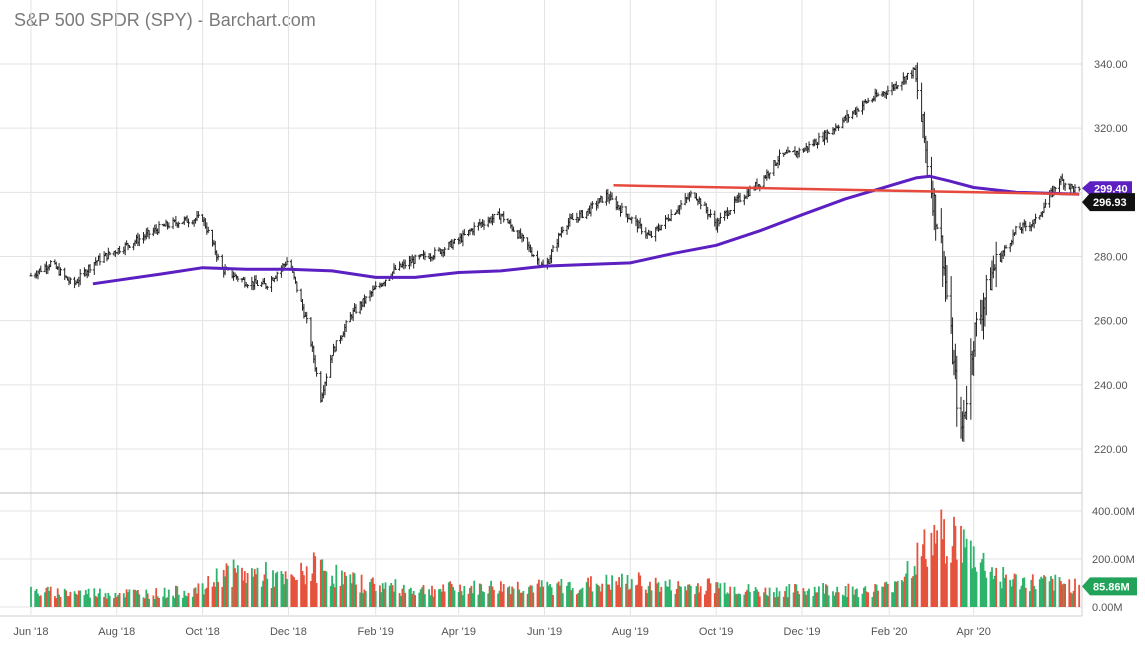 Image resolution: width=1145 pixels, height=645 pixels. I want to click on price-y-tick-label: 260.00, so click(1111, 322).